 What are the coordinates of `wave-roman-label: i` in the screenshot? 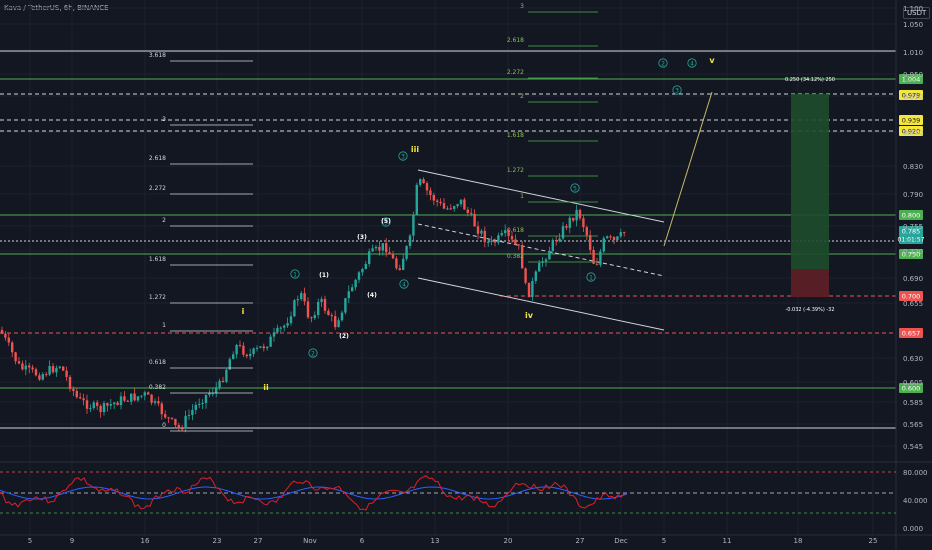 It's located at (243, 311).